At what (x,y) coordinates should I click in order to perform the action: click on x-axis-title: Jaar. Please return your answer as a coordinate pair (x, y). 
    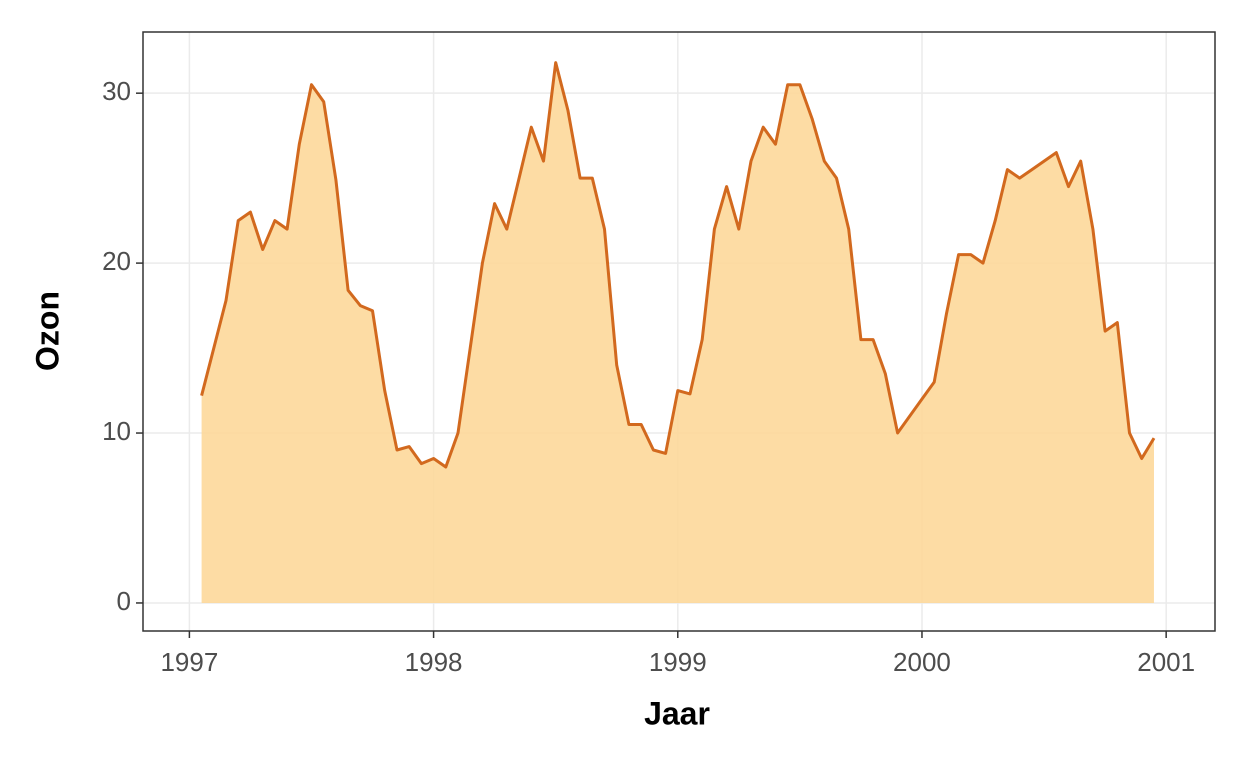
    Looking at the image, I should click on (677, 713).